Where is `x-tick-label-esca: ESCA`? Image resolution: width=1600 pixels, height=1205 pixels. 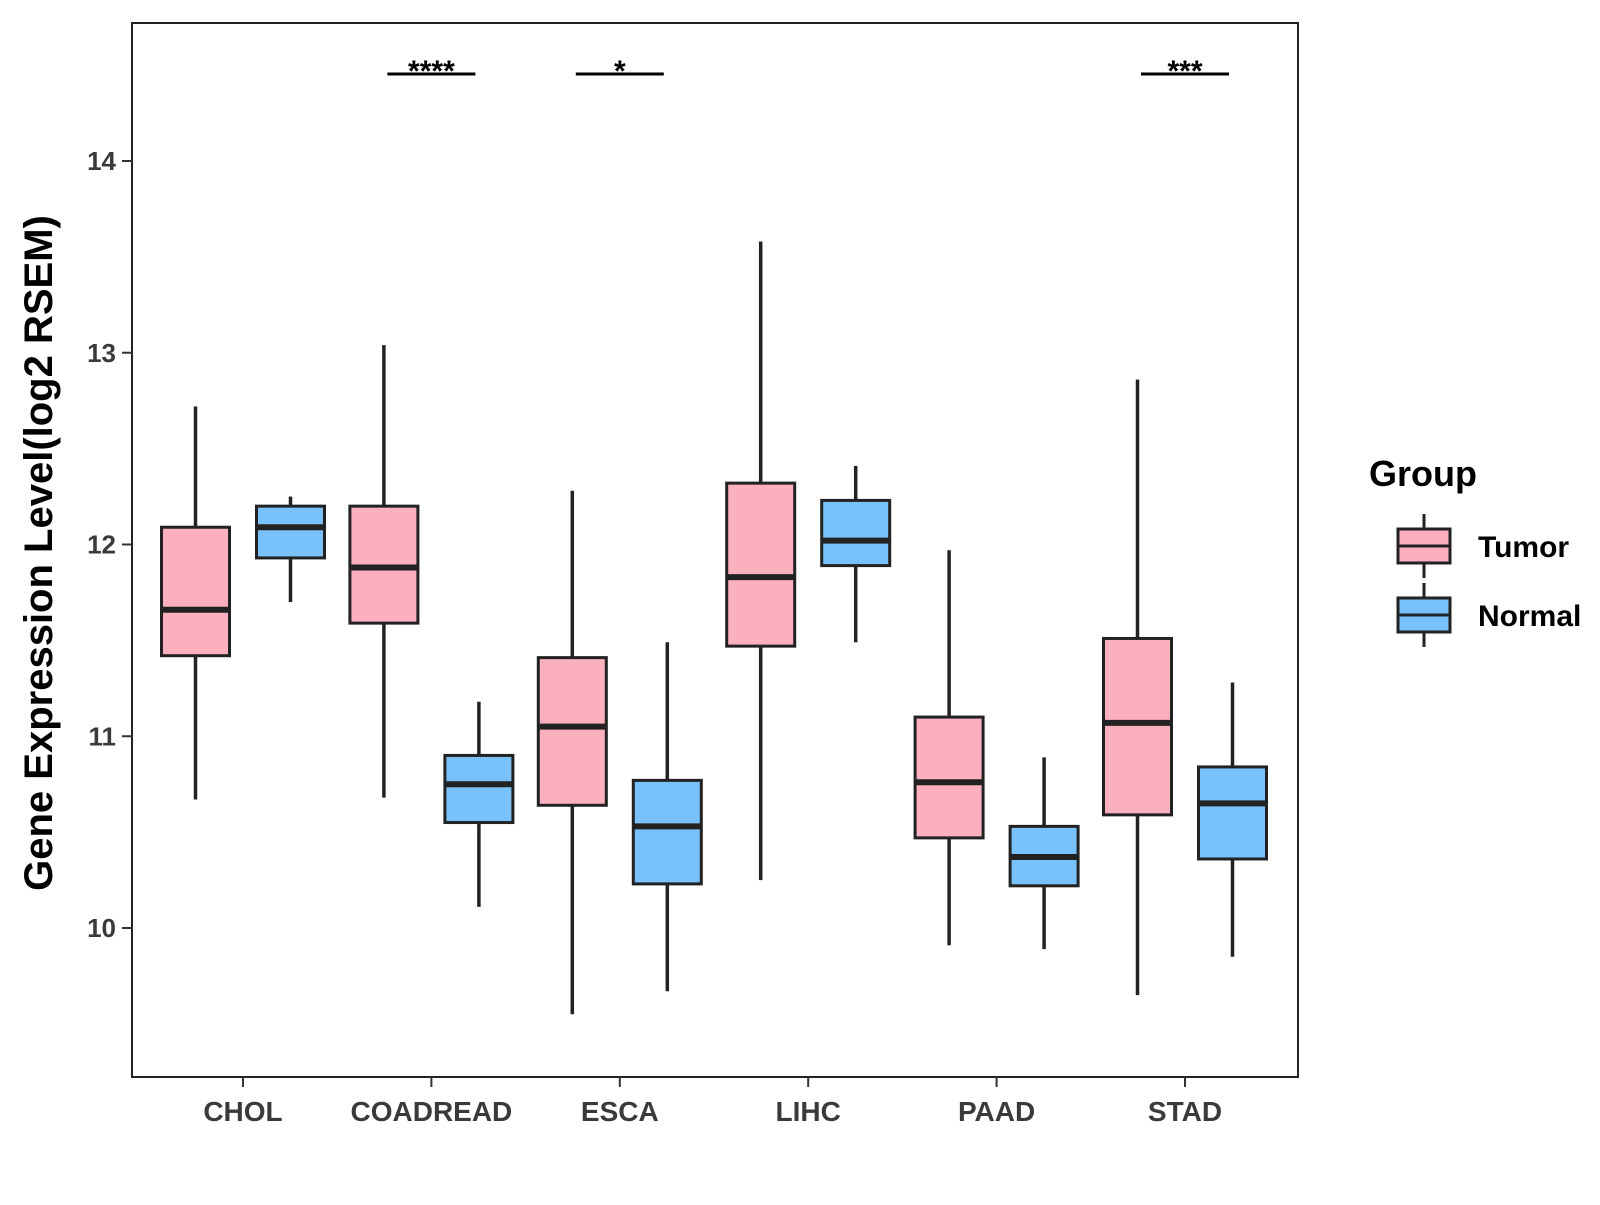 x-tick-label-esca: ESCA is located at coordinates (620, 1111).